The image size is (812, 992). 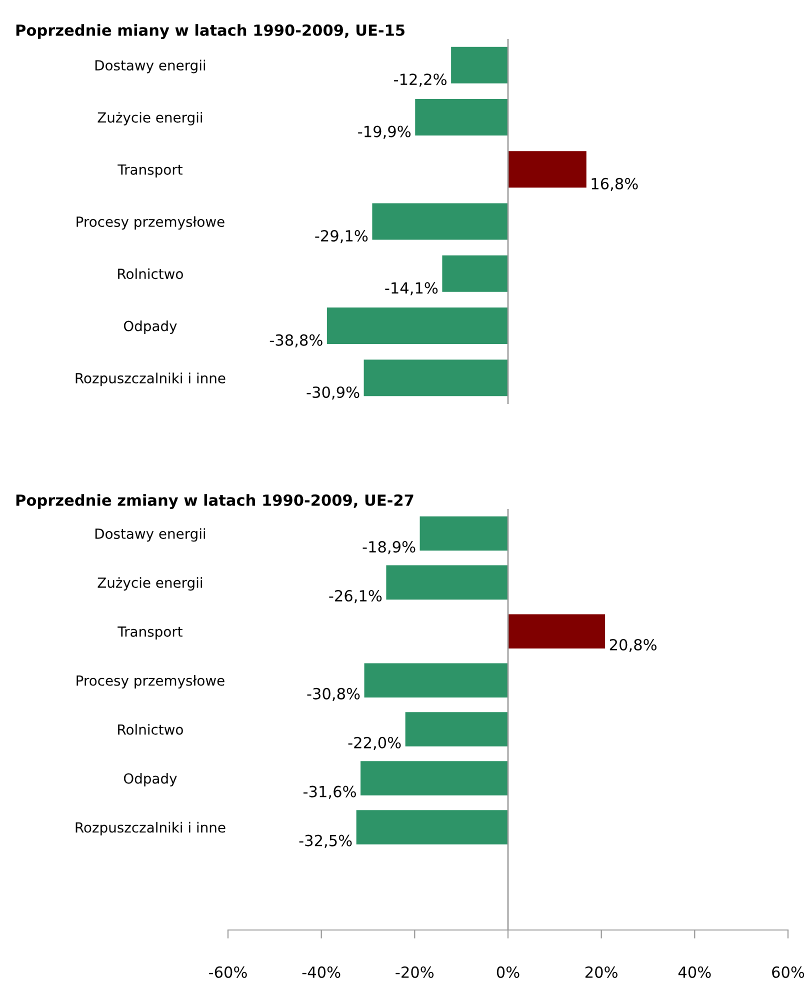 I want to click on data-label: -30,8%, so click(x=333, y=695).